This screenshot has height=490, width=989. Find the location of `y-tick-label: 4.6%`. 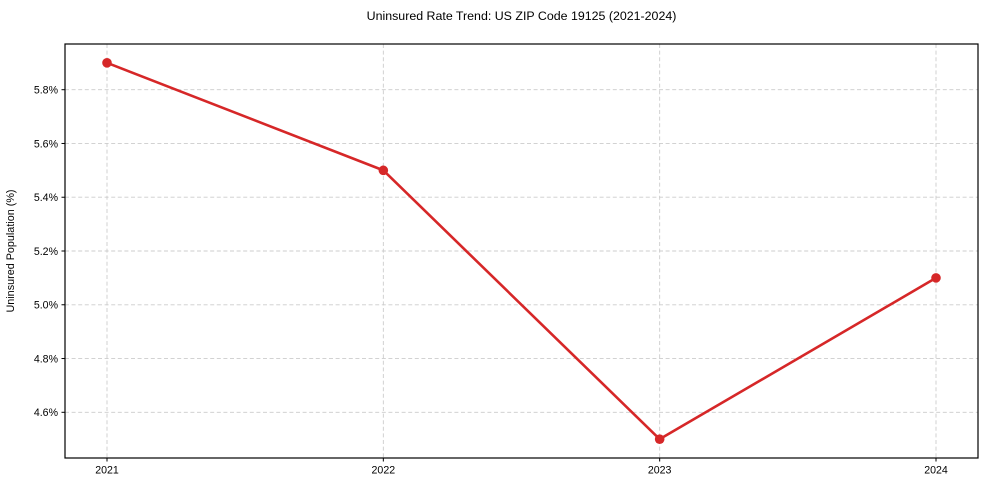

y-tick-label: 4.6% is located at coordinates (46, 413).